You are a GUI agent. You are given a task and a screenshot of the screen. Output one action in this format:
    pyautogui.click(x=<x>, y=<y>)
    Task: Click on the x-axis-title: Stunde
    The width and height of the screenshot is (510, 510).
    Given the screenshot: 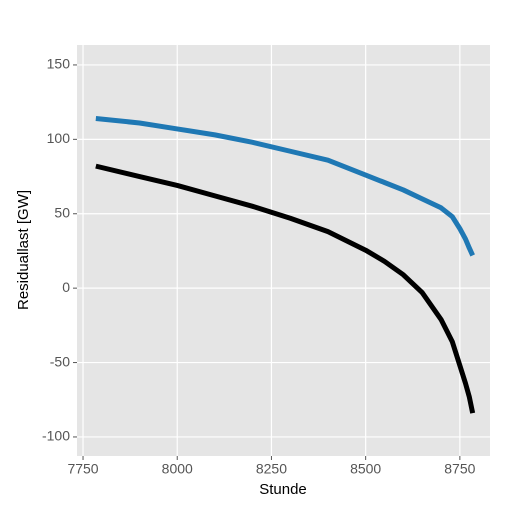 What is the action you would take?
    pyautogui.click(x=283, y=489)
    